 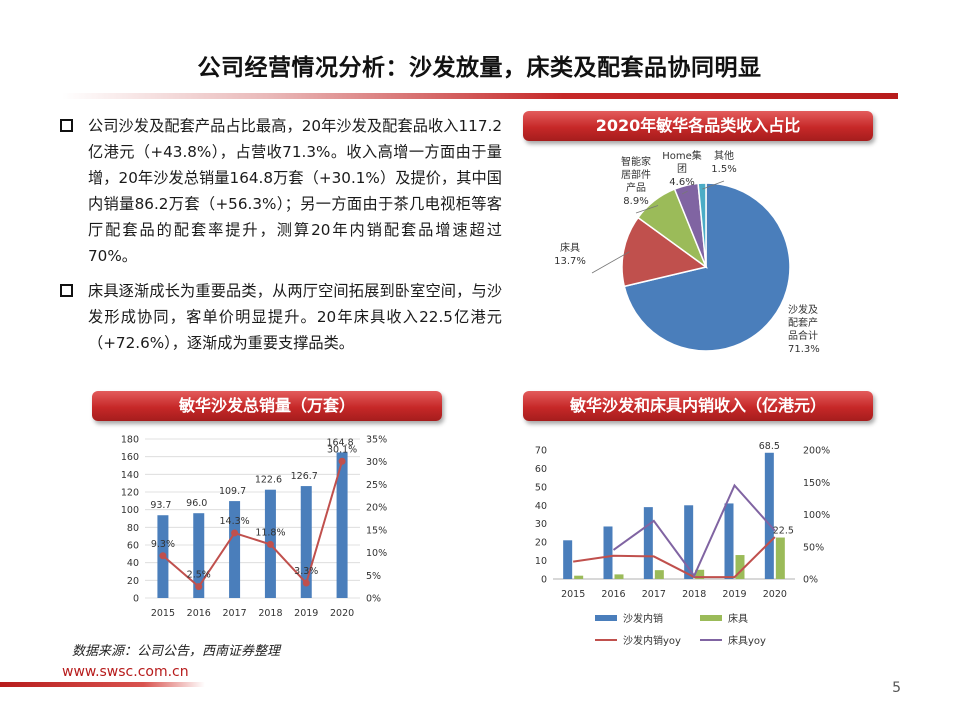 What do you see at coordinates (376, 508) in the screenshot?
I see `y2-tick-label: 20%` at bounding box center [376, 508].